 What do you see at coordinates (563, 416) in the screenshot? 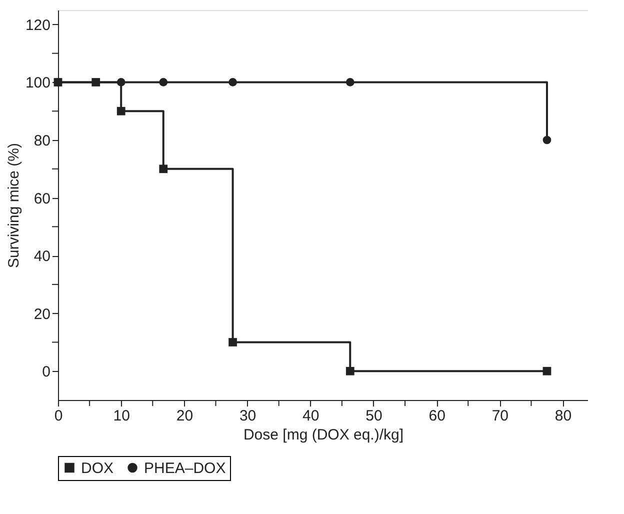
I see `x-tick-label: 80` at bounding box center [563, 416].